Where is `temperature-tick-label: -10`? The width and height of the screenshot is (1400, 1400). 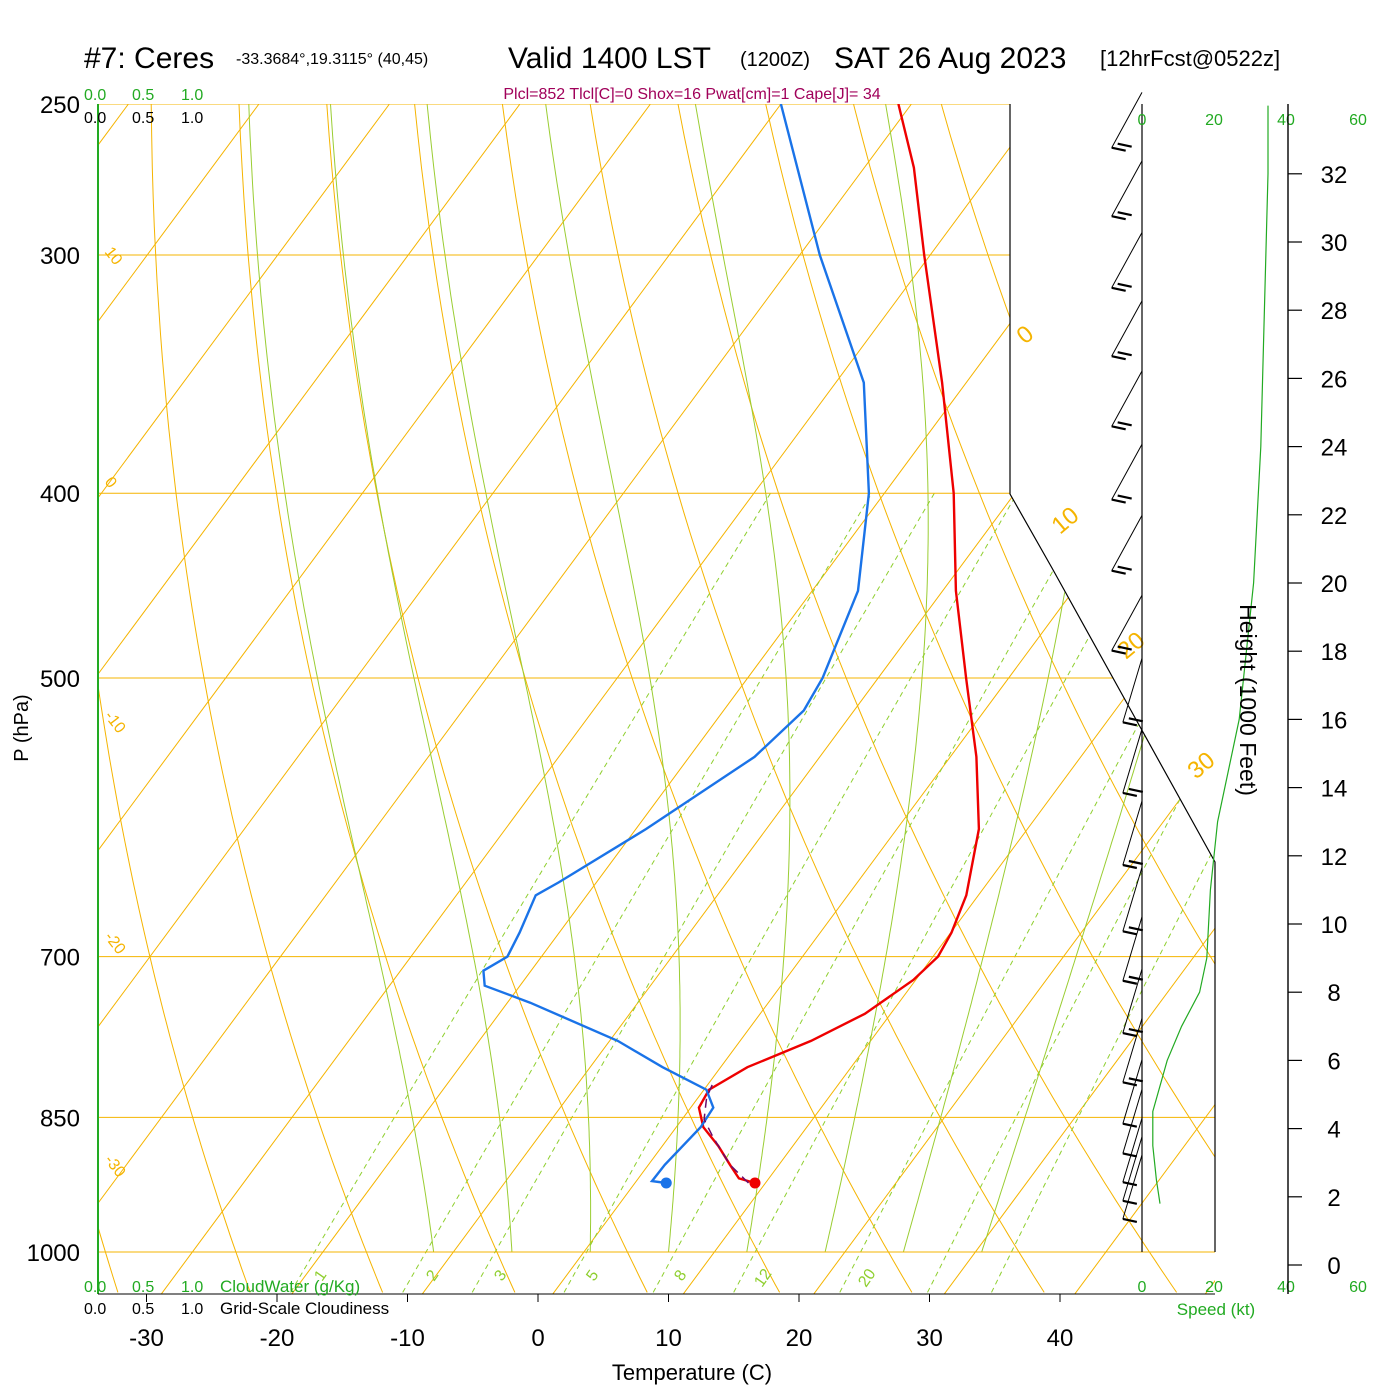
temperature-tick-label: -10 is located at coordinates (407, 1338).